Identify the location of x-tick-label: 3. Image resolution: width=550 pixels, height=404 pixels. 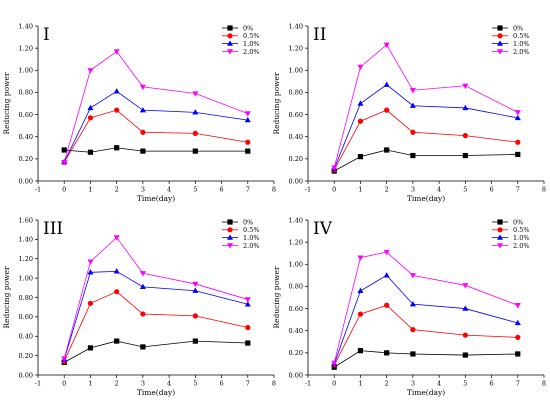
(143, 190).